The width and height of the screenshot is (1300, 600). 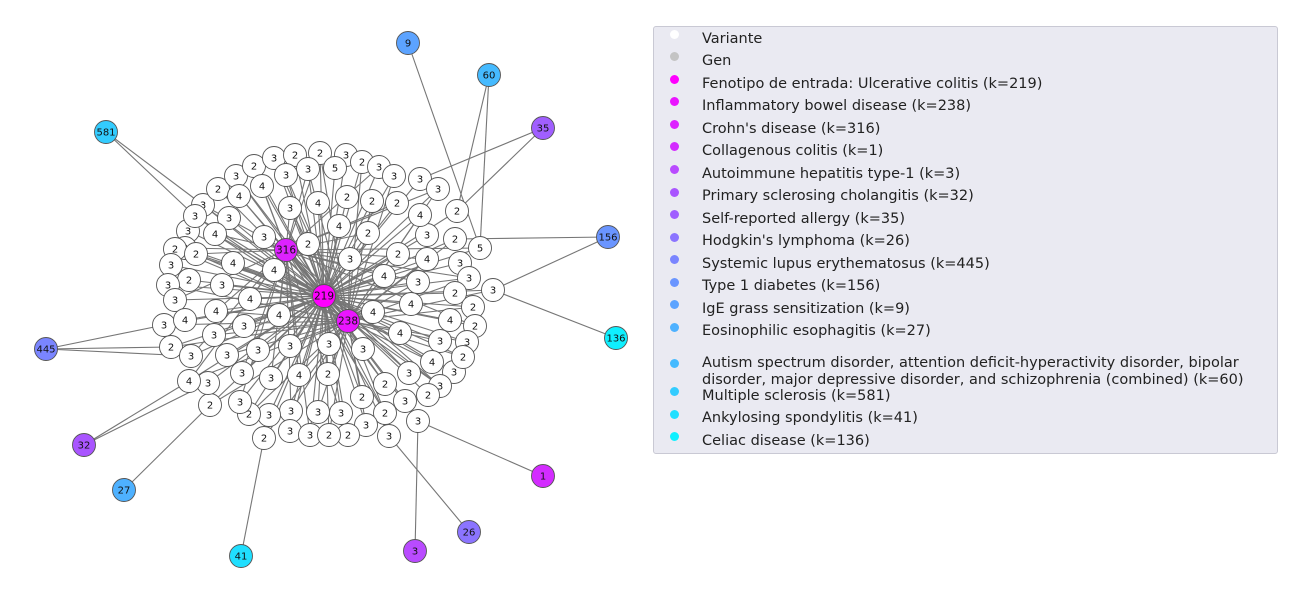 I want to click on legend-label: Hodgkin's lymphoma (k=26), so click(x=806, y=241).